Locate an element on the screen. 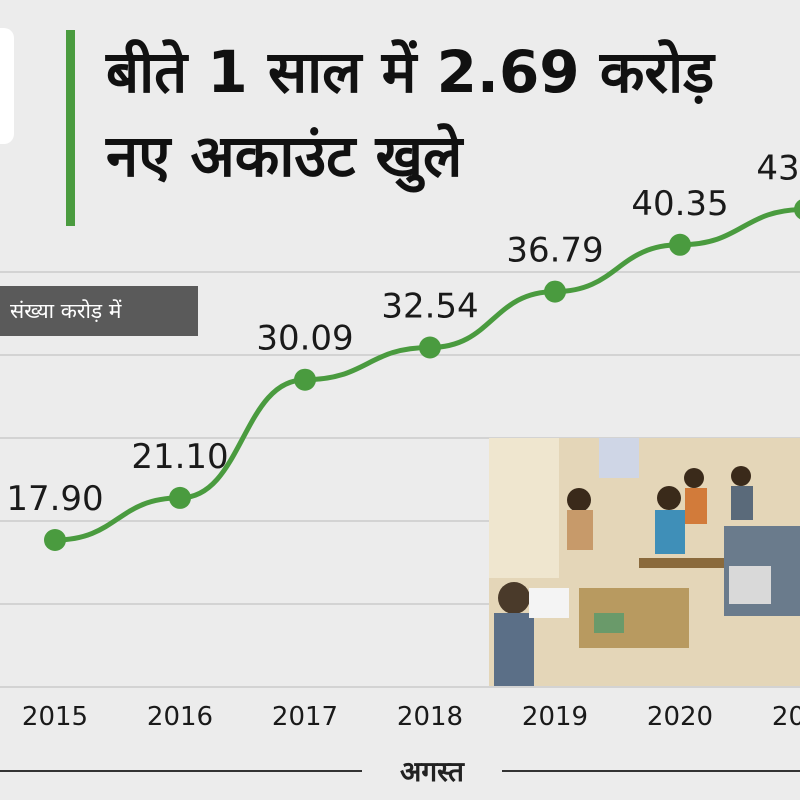 The image size is (800, 800). x-axis-title: अगस्त is located at coordinates (431, 771).